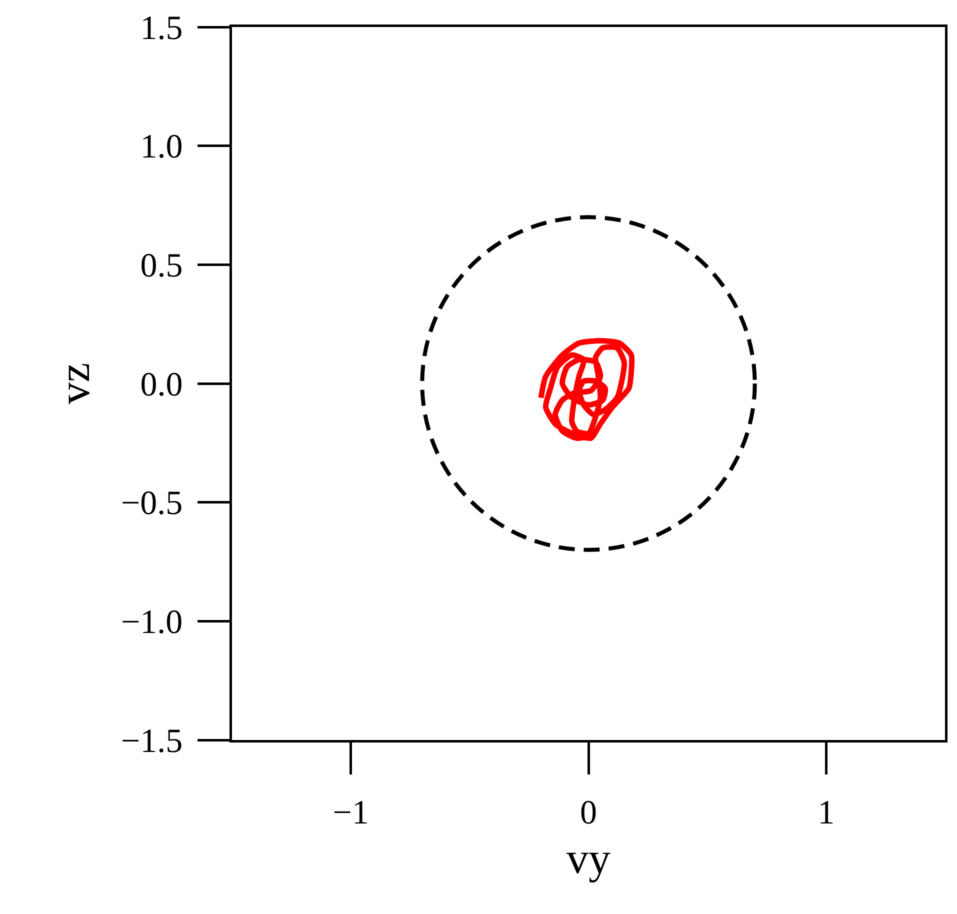  What do you see at coordinates (152, 503) in the screenshot?
I see `y-tick-label: −0.5` at bounding box center [152, 503].